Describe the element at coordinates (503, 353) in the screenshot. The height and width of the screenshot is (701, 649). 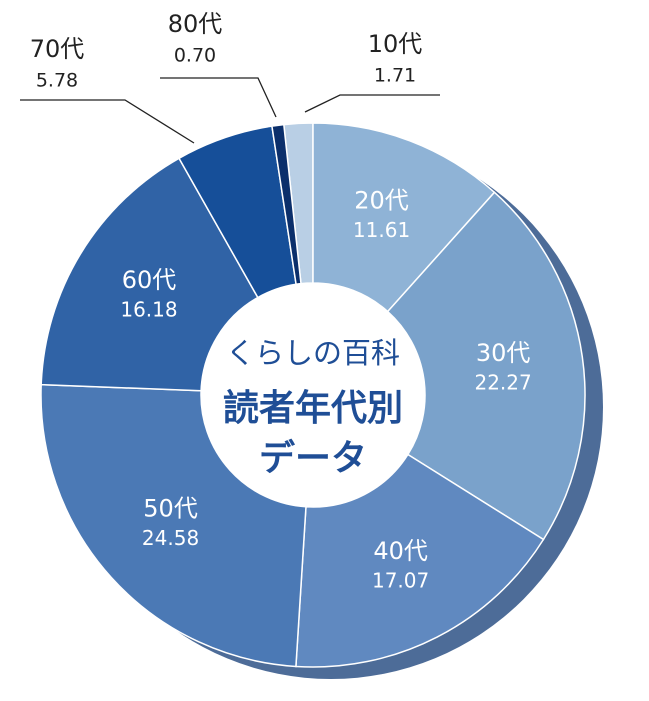
I see `category-label: 30代` at that location.